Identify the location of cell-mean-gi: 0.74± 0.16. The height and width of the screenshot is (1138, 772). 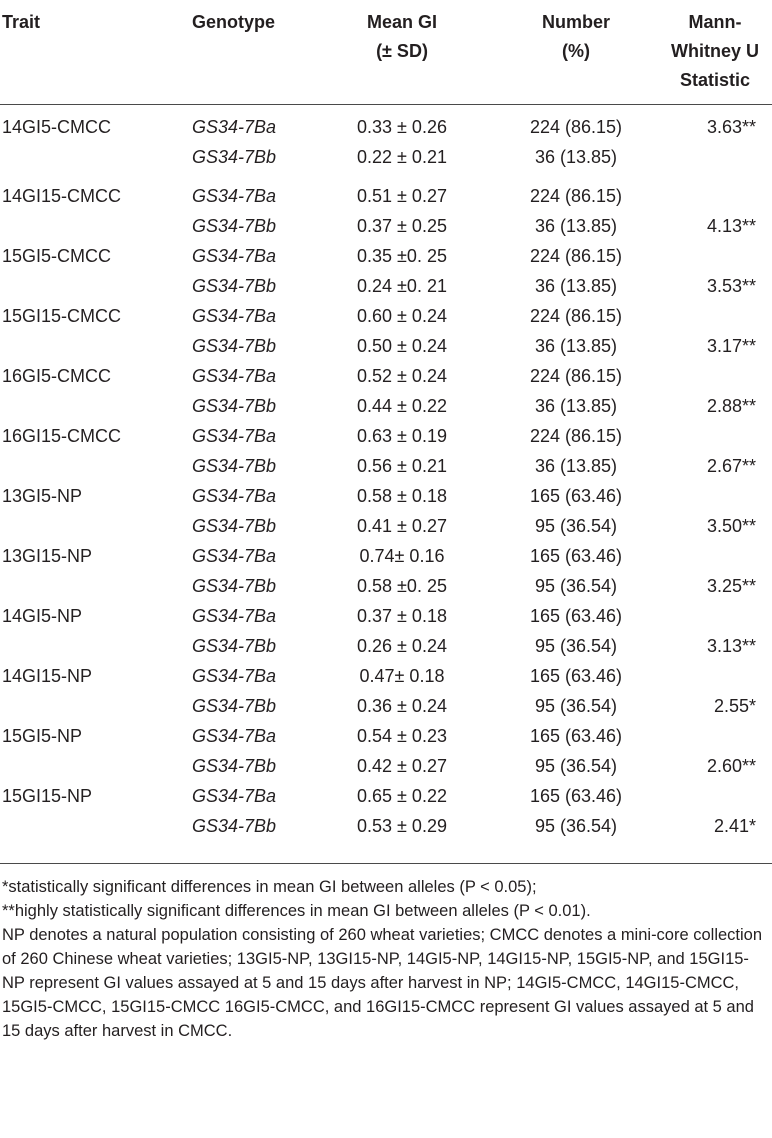
(402, 556).